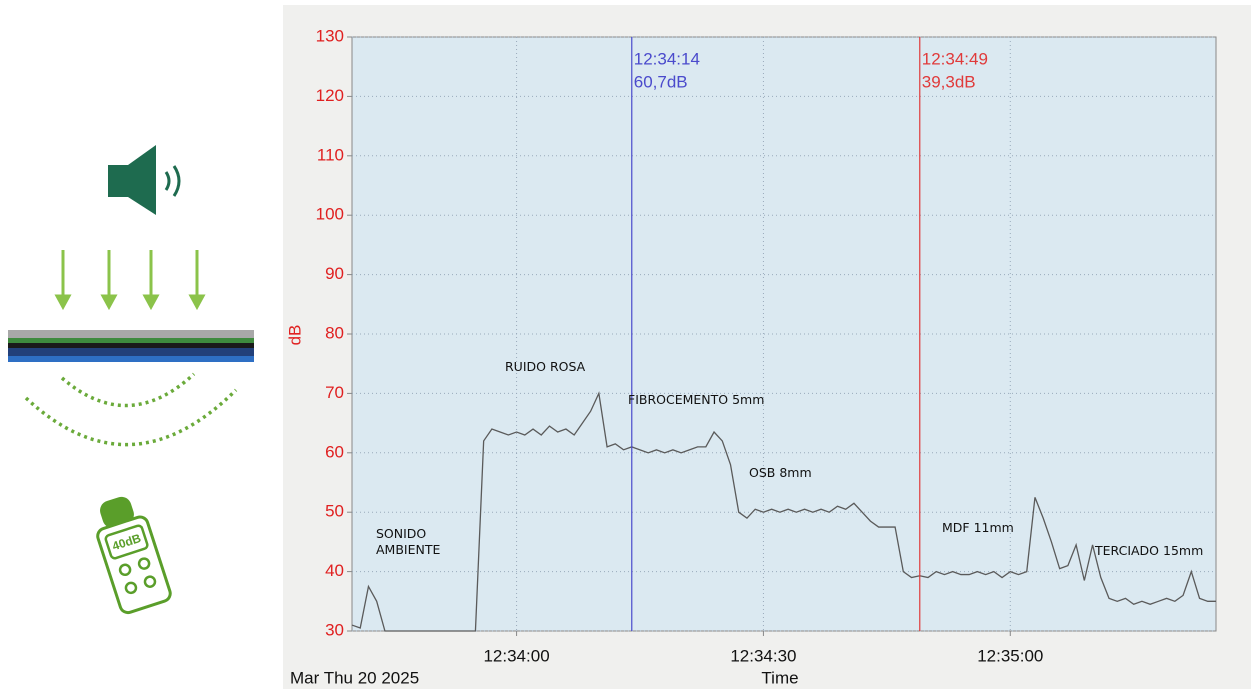 The height and width of the screenshot is (689, 1251). I want to click on sound-meter: 40dB, so click(134, 555).